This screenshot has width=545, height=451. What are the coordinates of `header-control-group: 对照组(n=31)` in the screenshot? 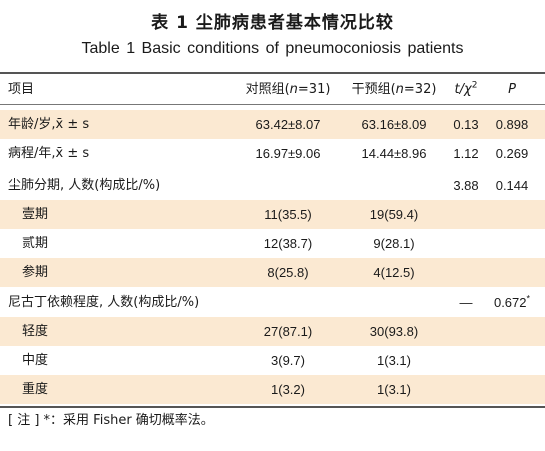 It's located at (288, 89).